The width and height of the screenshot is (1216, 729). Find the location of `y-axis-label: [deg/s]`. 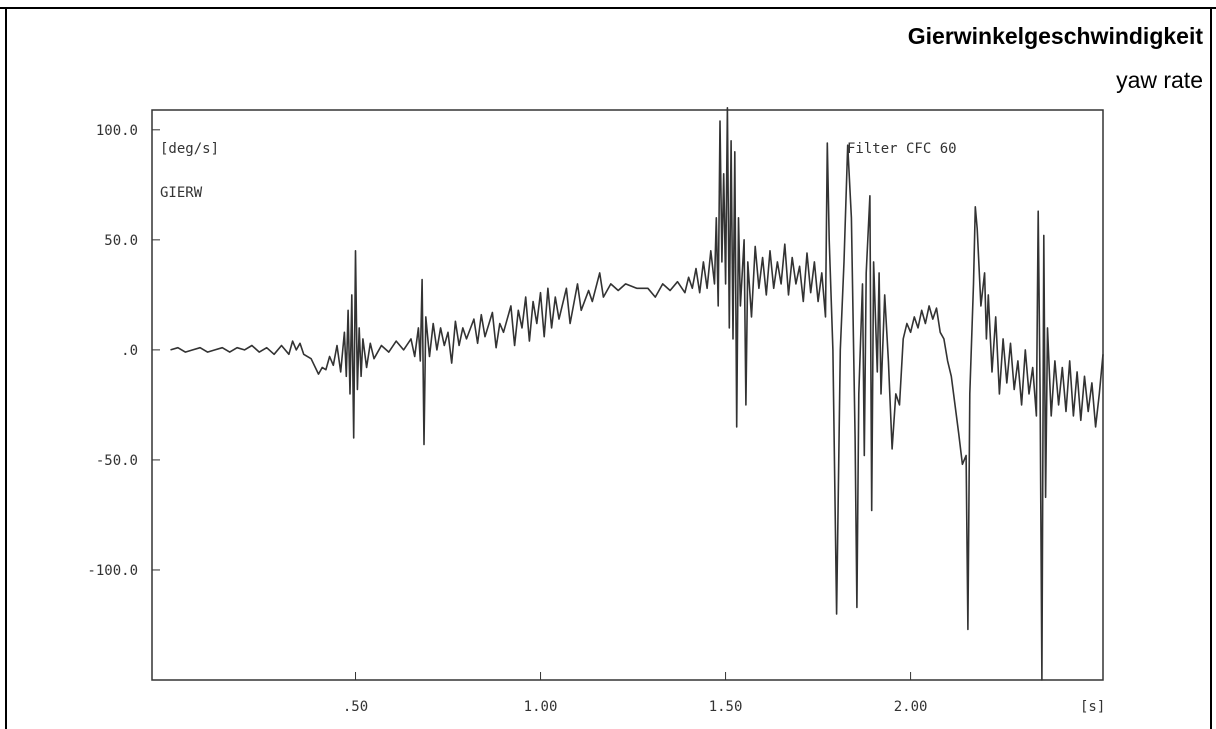

y-axis-label: [deg/s] is located at coordinates (189, 149).